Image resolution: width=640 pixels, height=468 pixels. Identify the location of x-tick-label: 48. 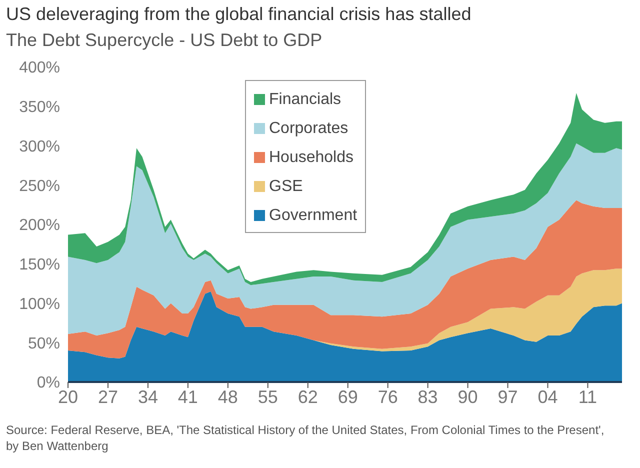
(228, 396).